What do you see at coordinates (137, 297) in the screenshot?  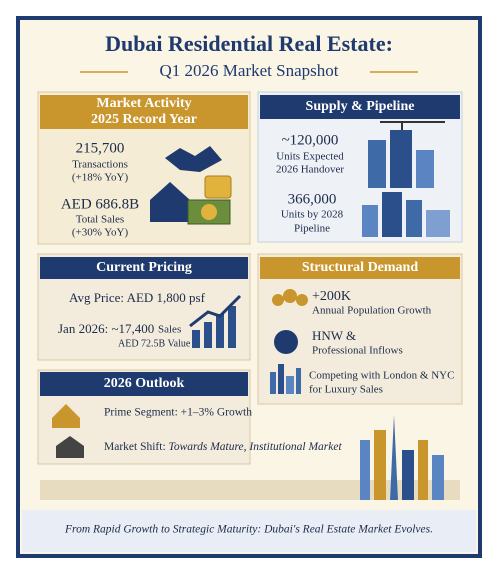 I see `avg-price: Avg Price: AED 1,800 psf` at bounding box center [137, 297].